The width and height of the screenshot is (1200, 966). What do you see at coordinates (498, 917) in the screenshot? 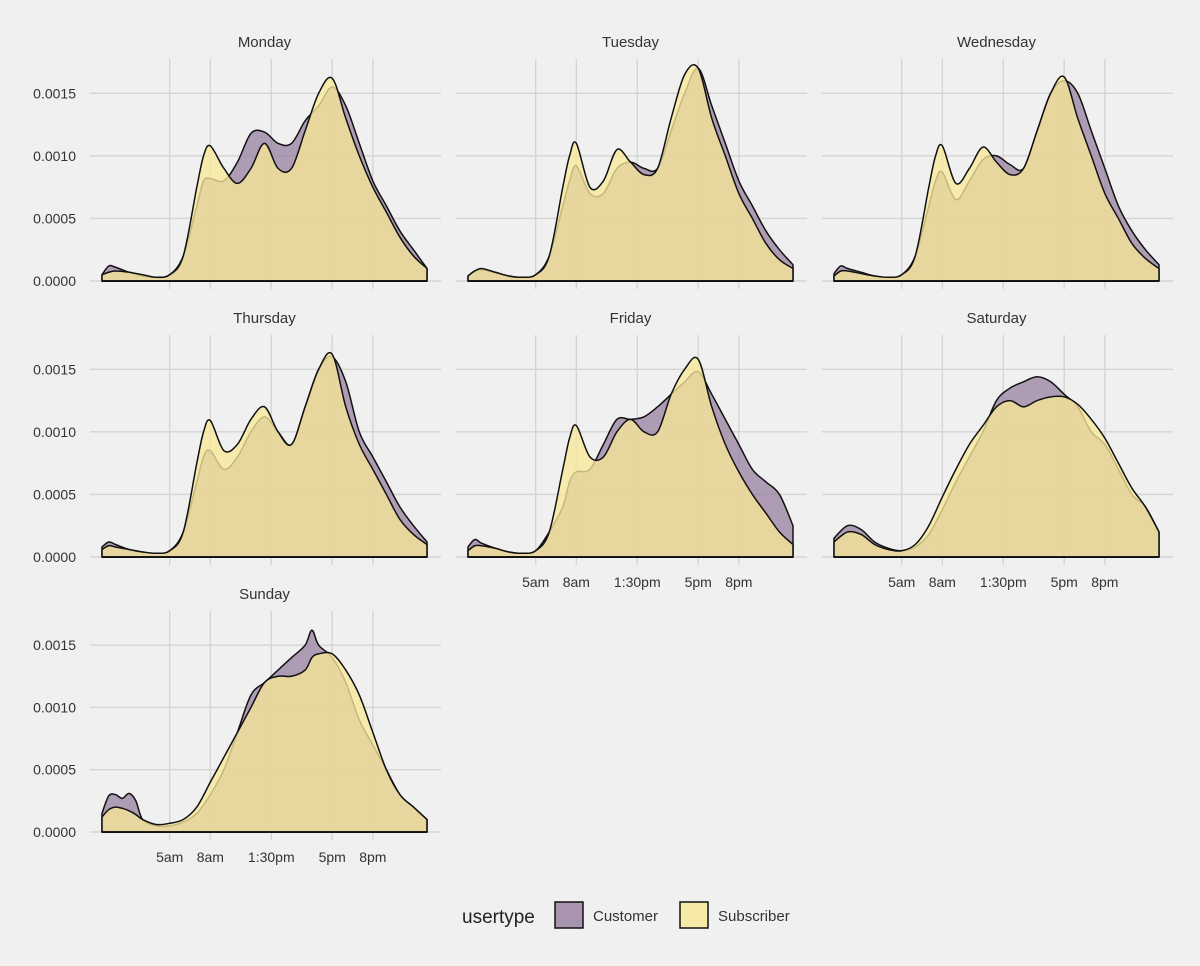
I see `legend-title: usertype` at bounding box center [498, 917].